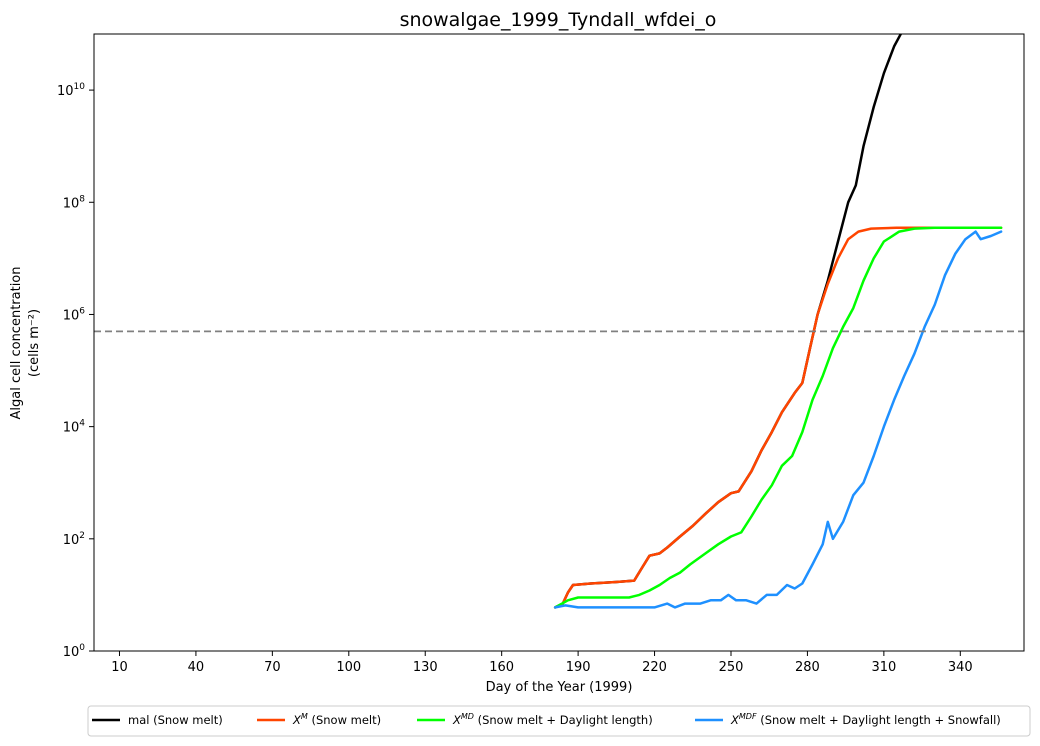 The image size is (1040, 746). Describe the element at coordinates (542, 663) in the screenshot. I see `x-axis: 10 40 70 100 130 160 190 220 250 280 310 340` at that location.